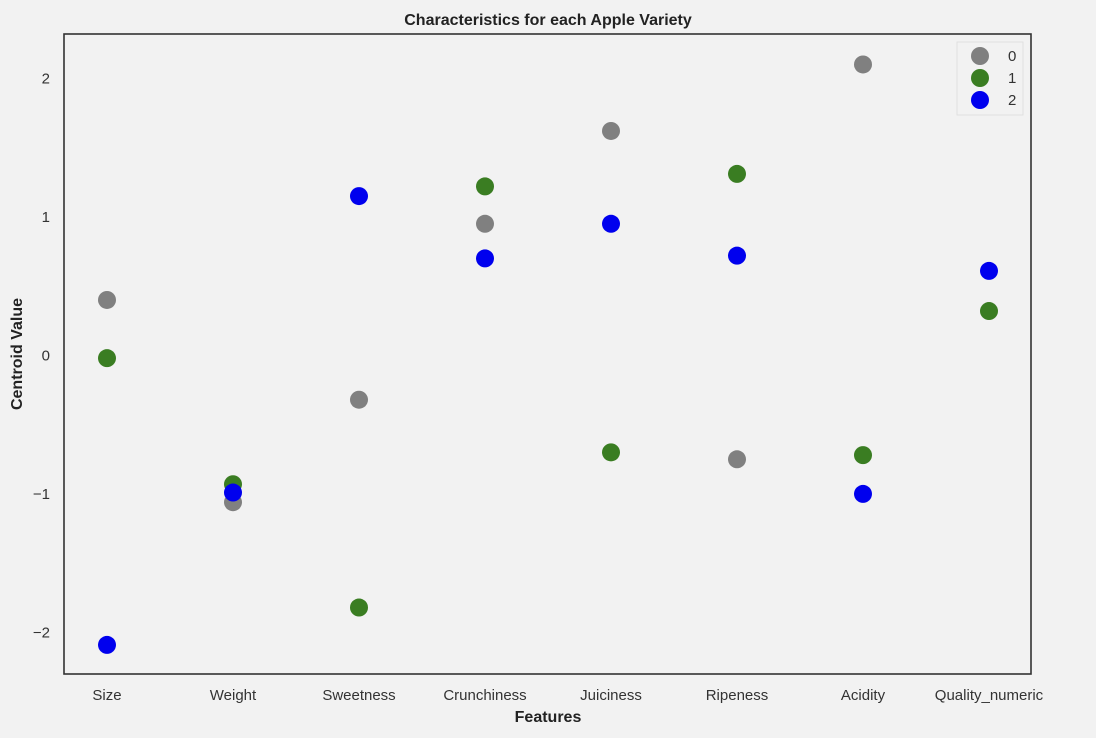 This screenshot has height=738, width=1096. What do you see at coordinates (46, 78) in the screenshot?
I see `y-tick-label: 2` at bounding box center [46, 78].